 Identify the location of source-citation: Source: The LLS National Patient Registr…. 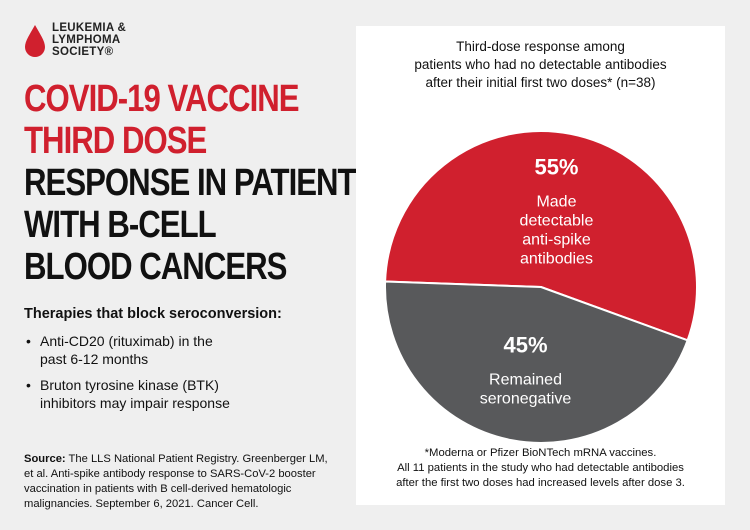
(189, 482).